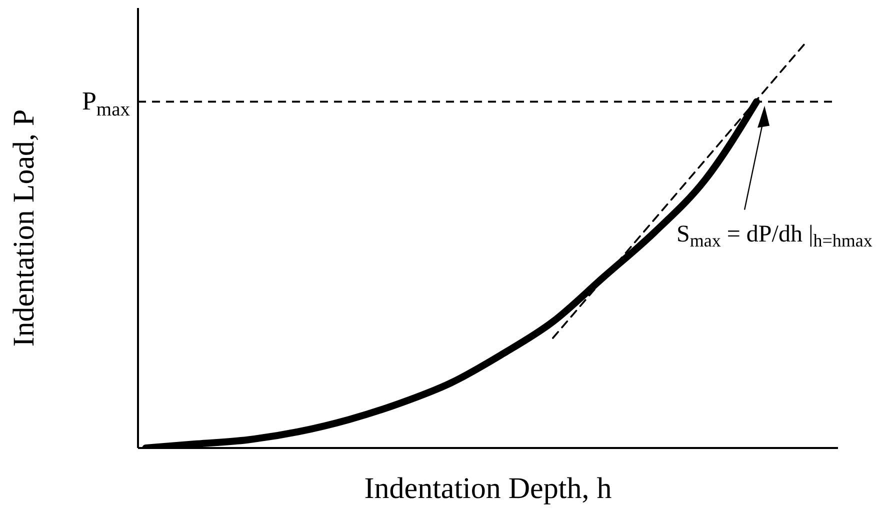 This screenshot has width=896, height=515. What do you see at coordinates (488, 488) in the screenshot?
I see `x-axis-title: Indentation Depth, h` at bounding box center [488, 488].